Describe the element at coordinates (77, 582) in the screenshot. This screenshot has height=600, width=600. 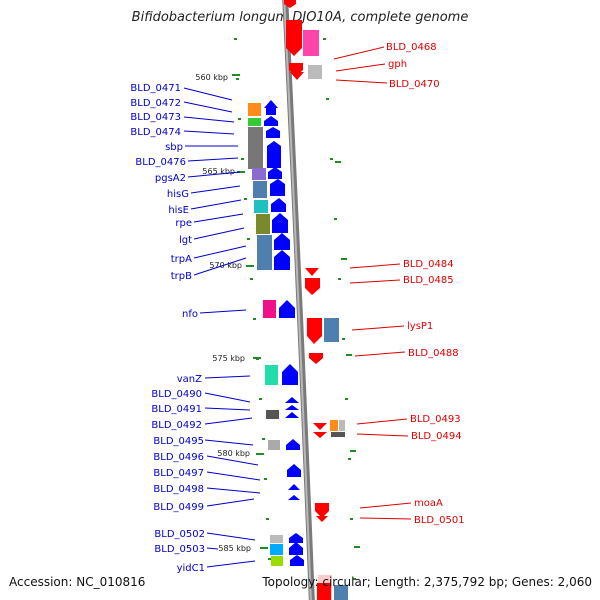
I see `accession-label: Accession: NC_010816` at that location.